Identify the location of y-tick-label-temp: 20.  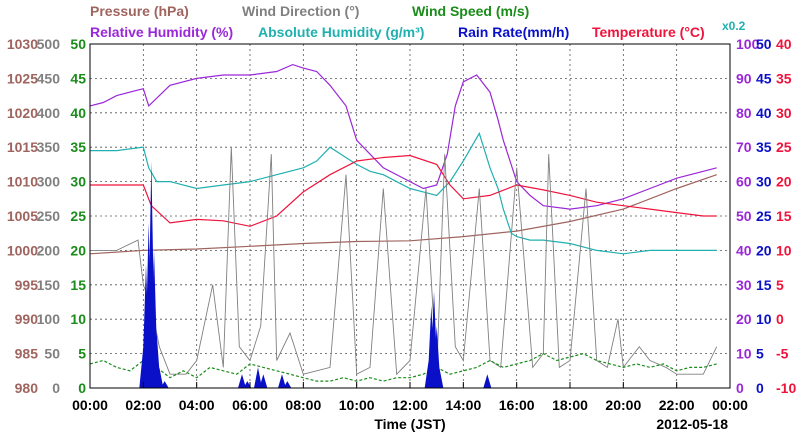
(784, 182).